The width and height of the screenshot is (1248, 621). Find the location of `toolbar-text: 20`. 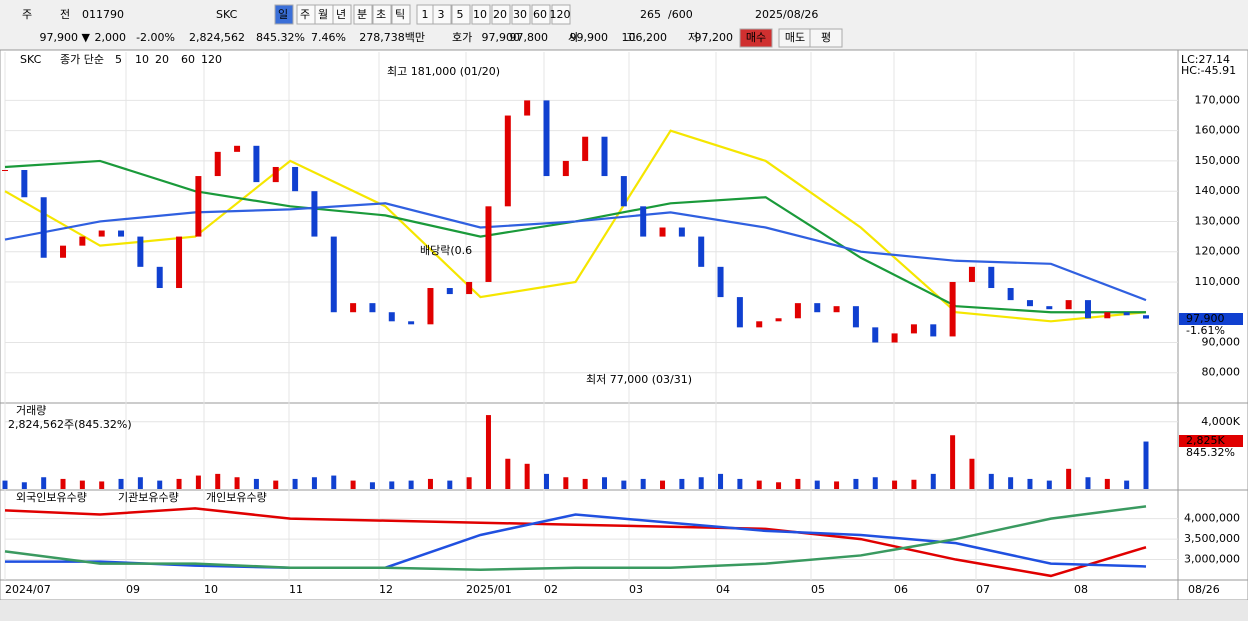

toolbar-text: 20 is located at coordinates (500, 14).